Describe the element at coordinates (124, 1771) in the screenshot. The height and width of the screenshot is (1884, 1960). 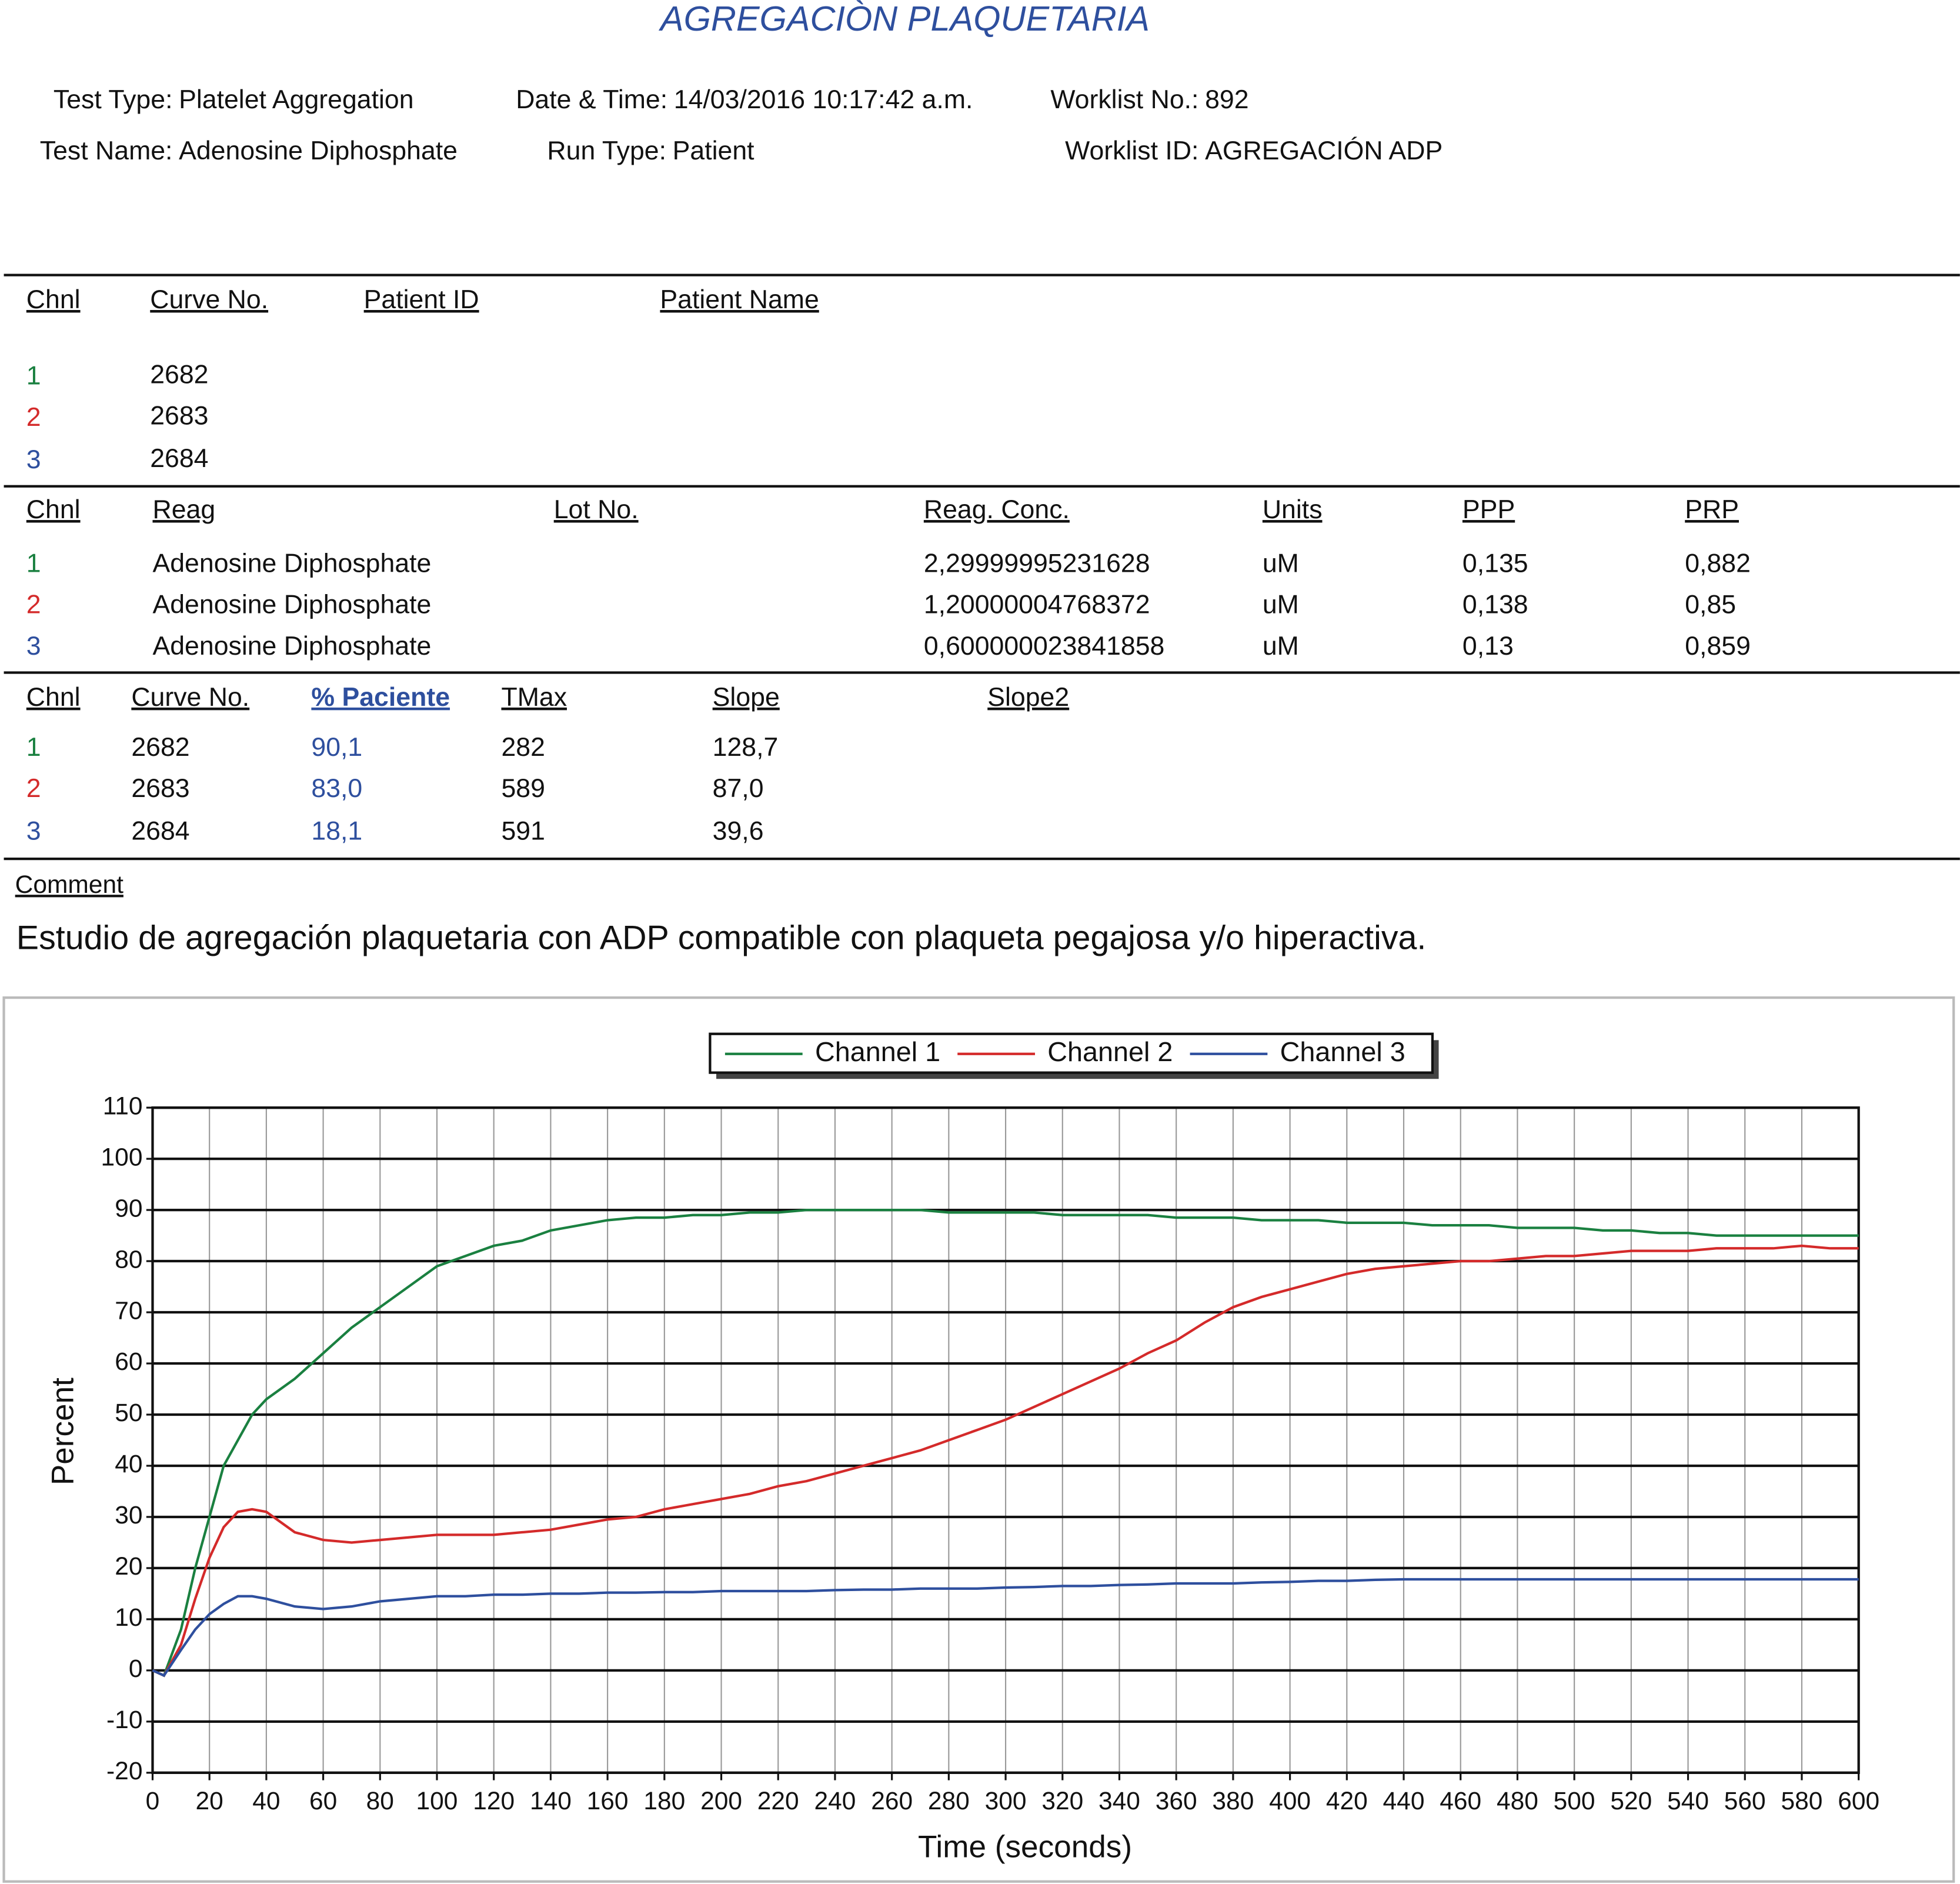
I see `y-tick-label: -20` at that location.